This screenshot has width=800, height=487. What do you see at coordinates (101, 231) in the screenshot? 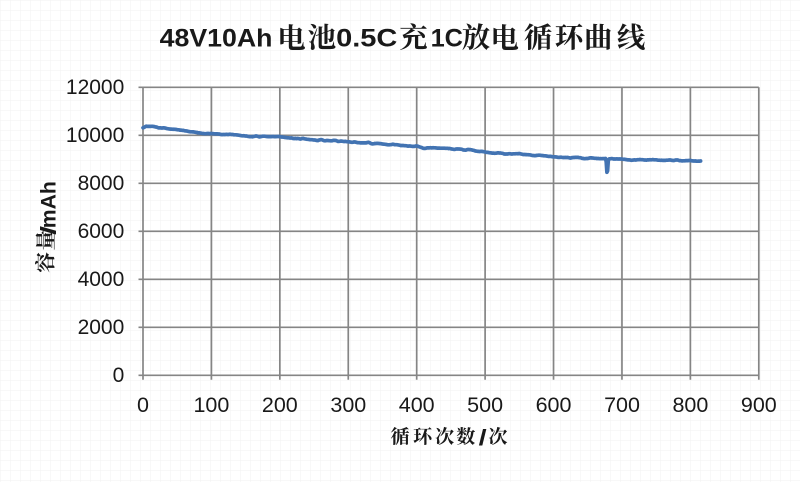
I see `svg-text: 6000` at bounding box center [101, 231].